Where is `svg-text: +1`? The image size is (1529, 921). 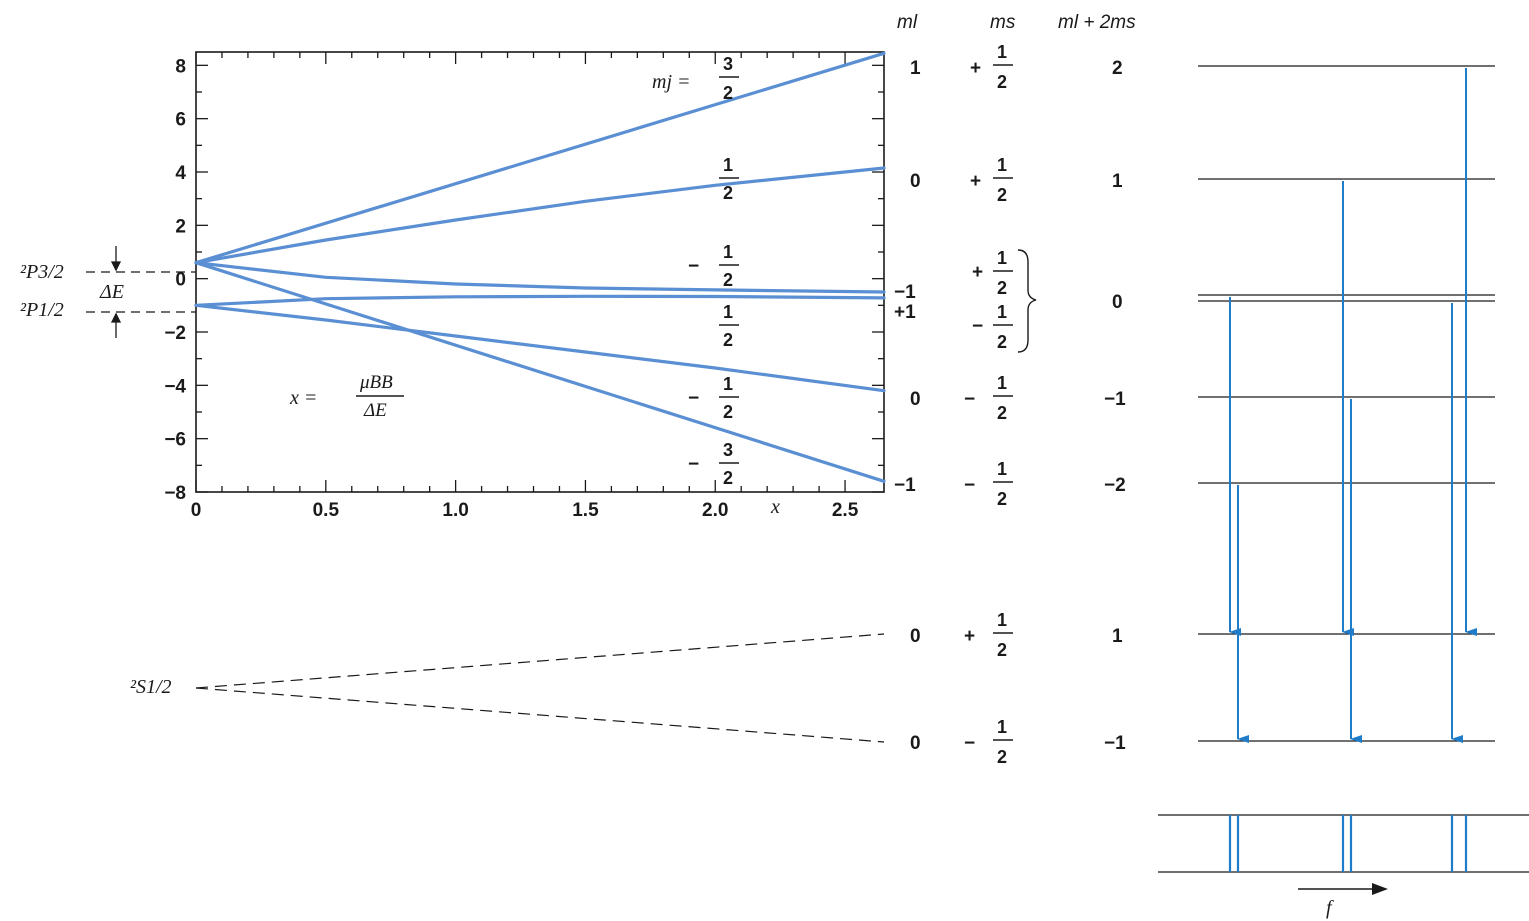 svg-text: +1 is located at coordinates (905, 312).